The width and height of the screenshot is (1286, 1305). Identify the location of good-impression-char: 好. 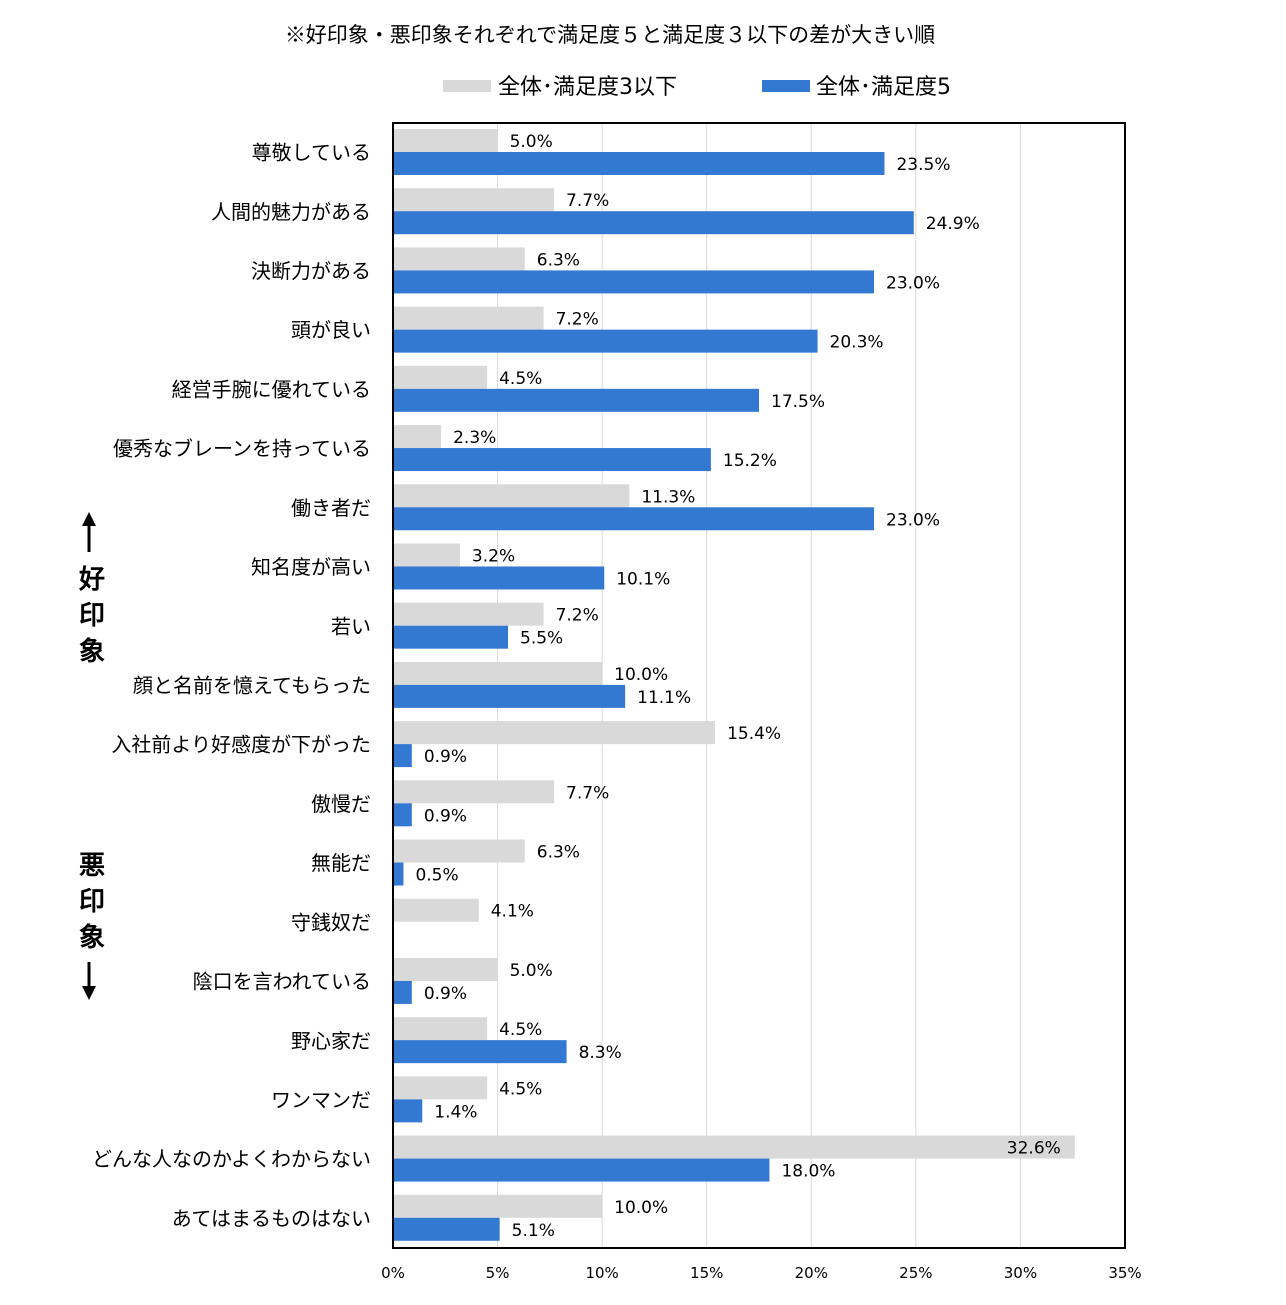
(91, 580).